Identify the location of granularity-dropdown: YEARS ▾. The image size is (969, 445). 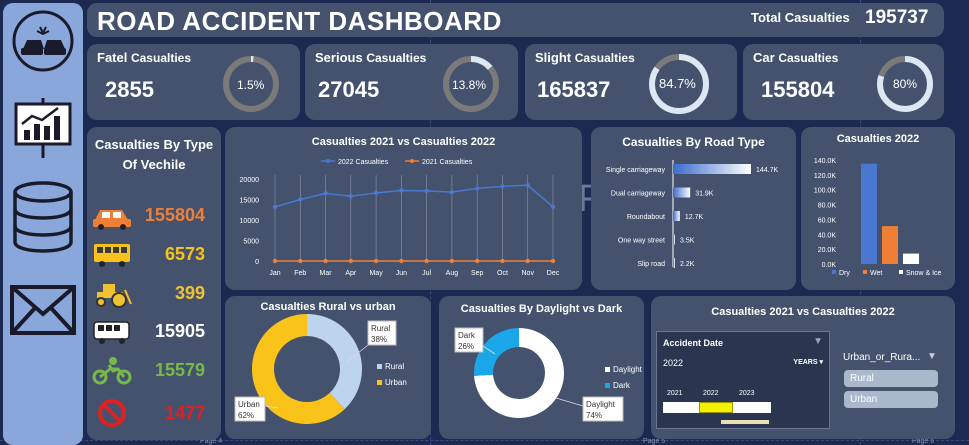
(808, 362).